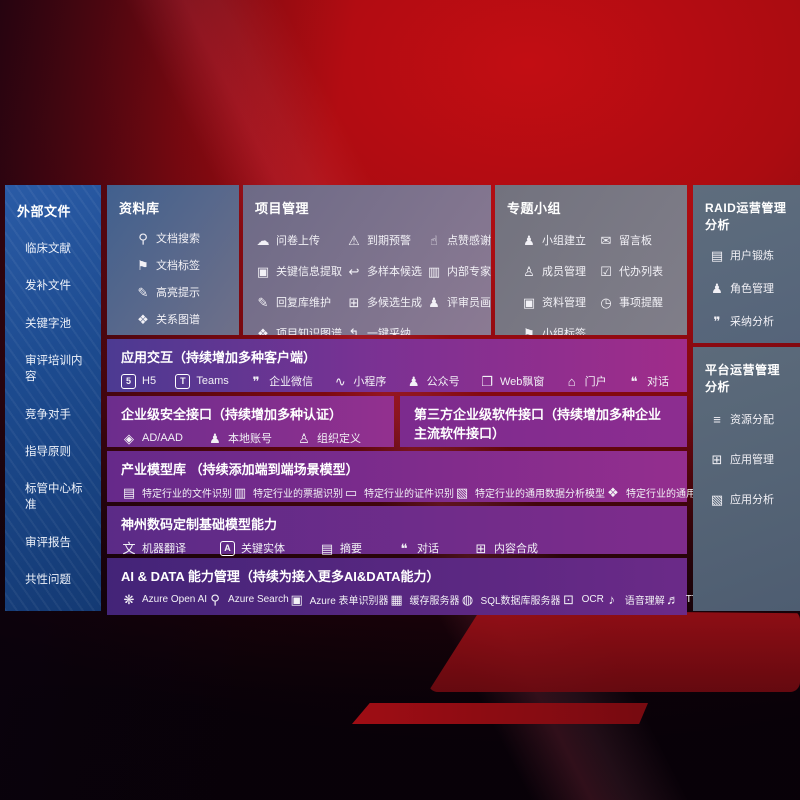 The width and height of the screenshot is (800, 800). Describe the element at coordinates (592, 599) in the screenshot. I see `feature-label: OCR` at that location.